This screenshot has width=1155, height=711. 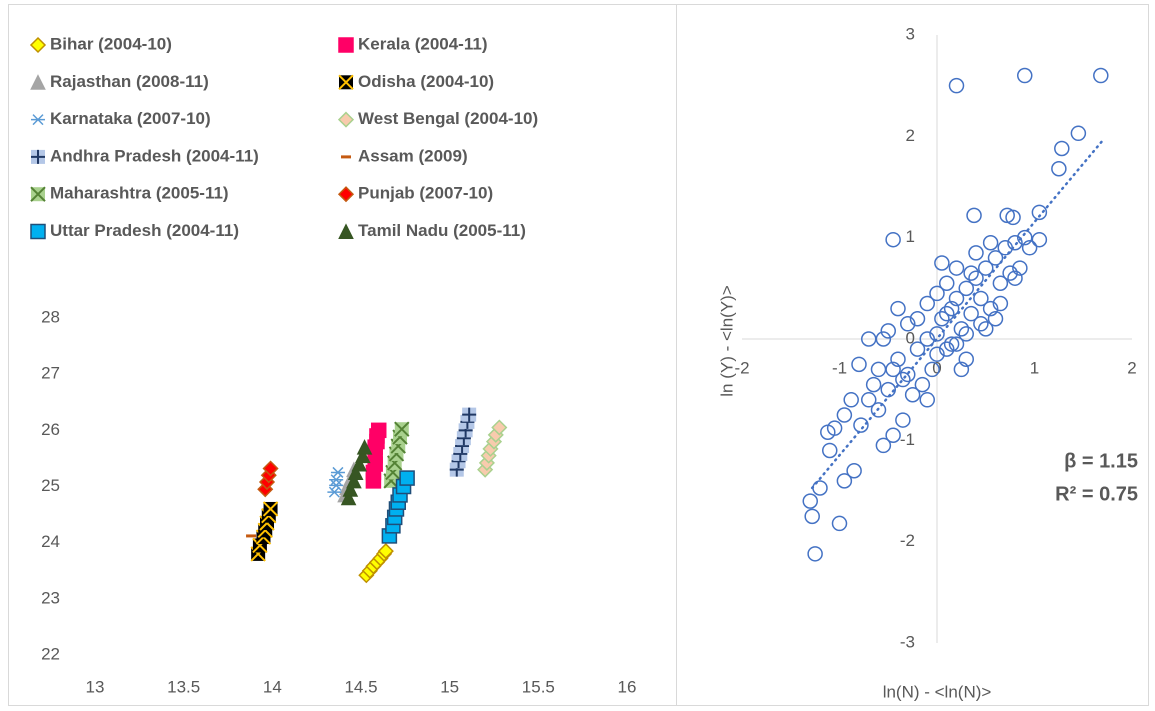 What do you see at coordinates (50, 597) in the screenshot?
I see `y-tick-label: 23` at bounding box center [50, 597].